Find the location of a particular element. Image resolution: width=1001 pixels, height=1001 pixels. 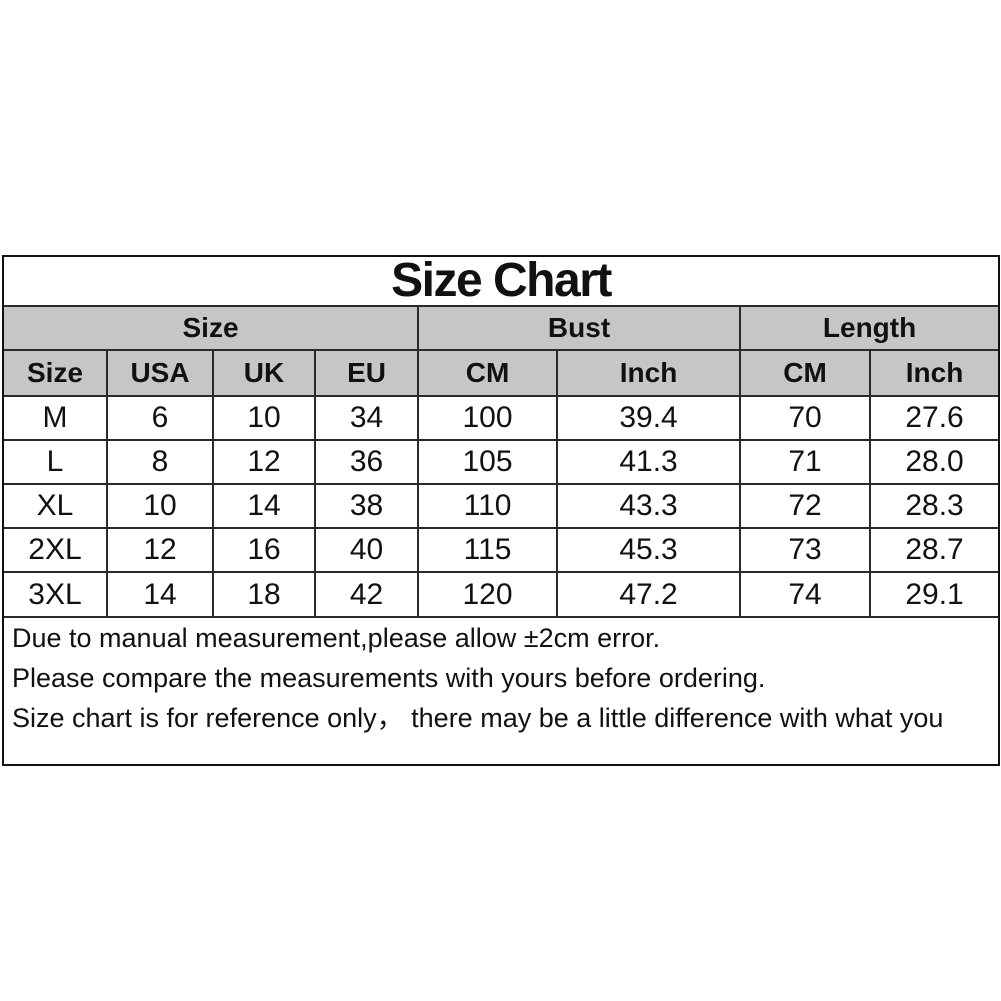

eu-value: 42 is located at coordinates (366, 594).